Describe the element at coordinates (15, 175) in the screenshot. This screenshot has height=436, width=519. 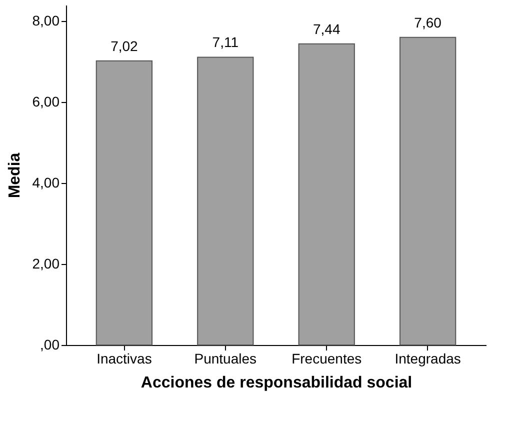
I see `y-axis-title: Media` at that location.